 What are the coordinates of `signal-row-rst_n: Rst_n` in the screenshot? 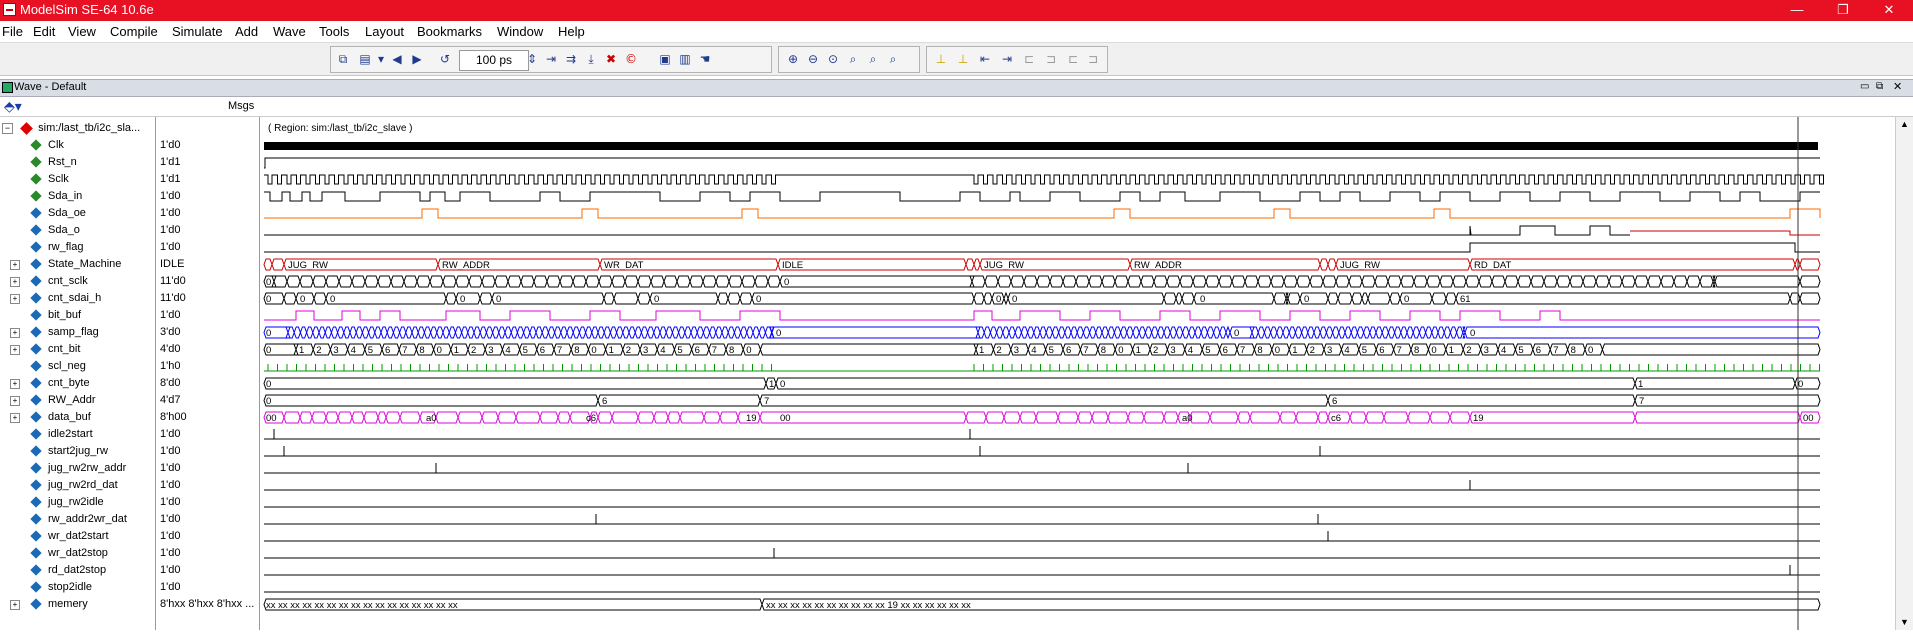 It's located at (52, 162).